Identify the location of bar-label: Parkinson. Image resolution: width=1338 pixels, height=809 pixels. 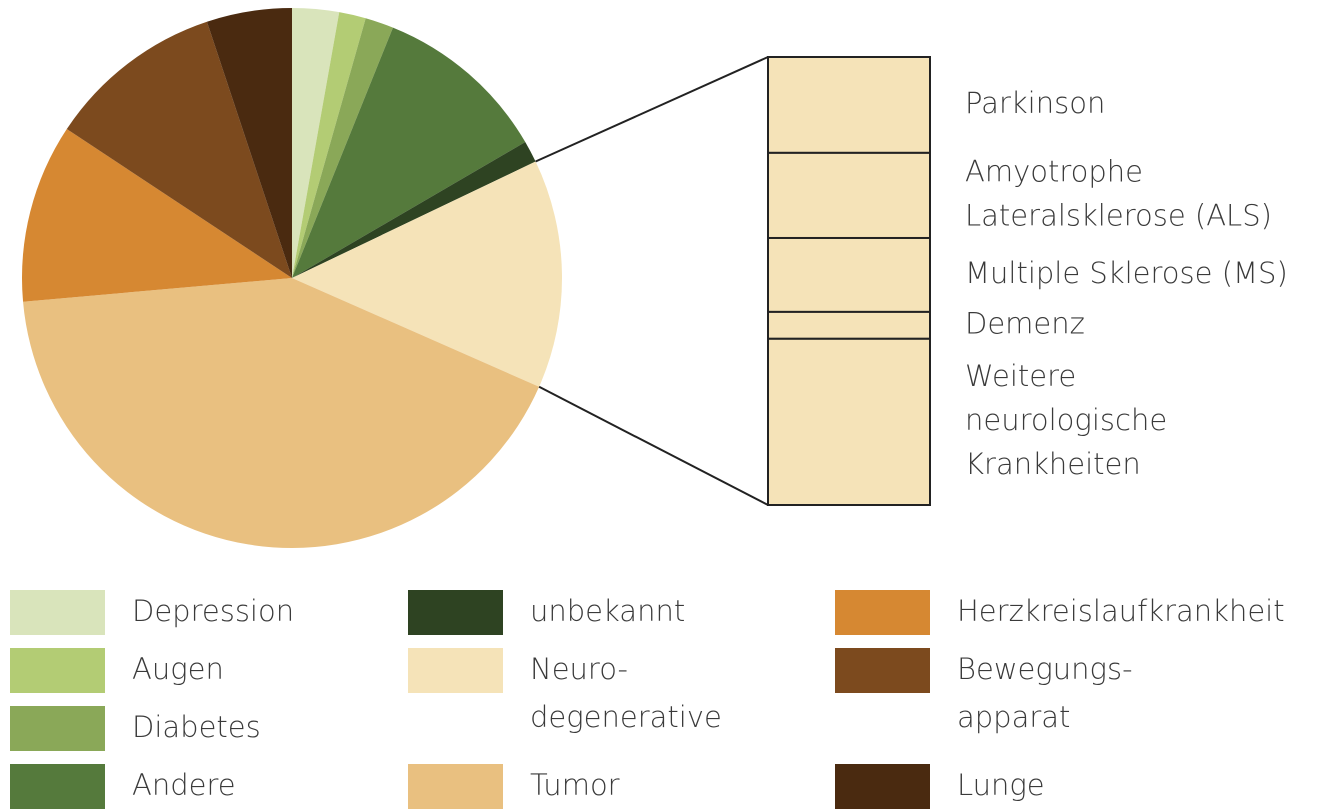
(1035, 103).